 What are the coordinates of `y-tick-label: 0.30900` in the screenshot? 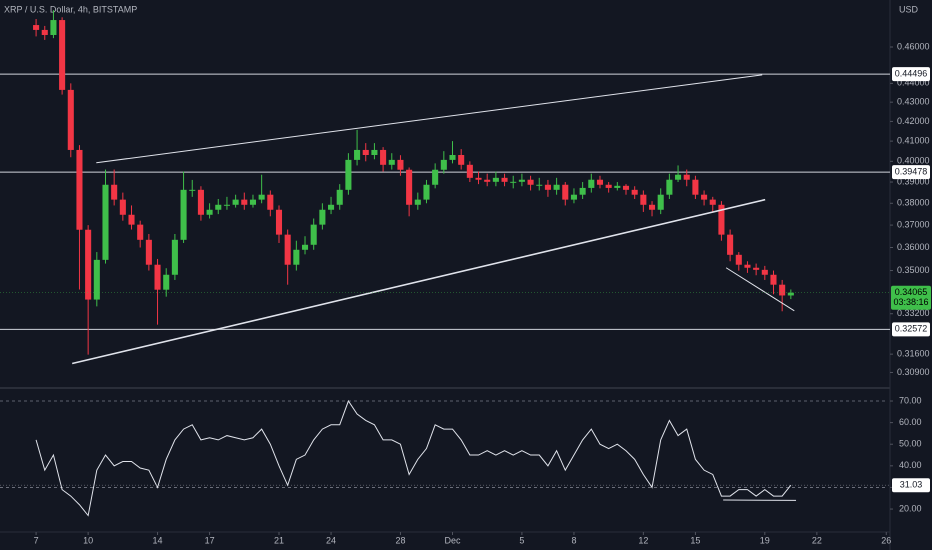 It's located at (913, 372).